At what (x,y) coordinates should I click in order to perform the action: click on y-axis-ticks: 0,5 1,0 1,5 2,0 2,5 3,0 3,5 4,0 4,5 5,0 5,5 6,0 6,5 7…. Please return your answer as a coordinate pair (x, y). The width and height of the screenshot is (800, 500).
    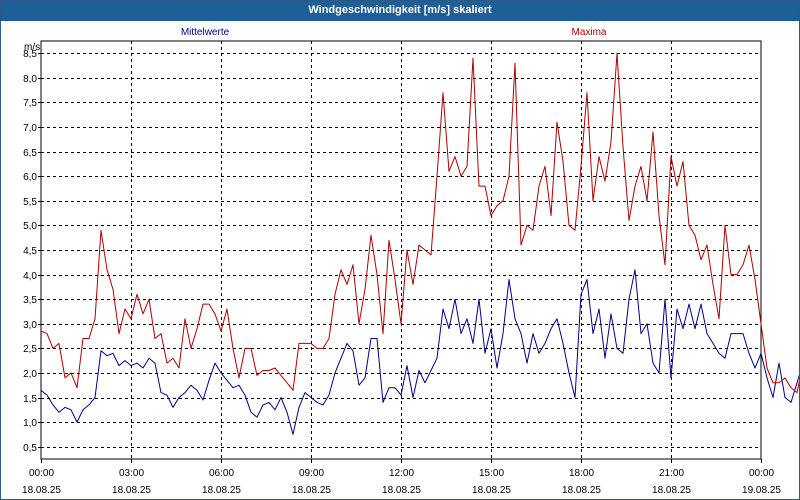
    Looking at the image, I should click on (32, 251).